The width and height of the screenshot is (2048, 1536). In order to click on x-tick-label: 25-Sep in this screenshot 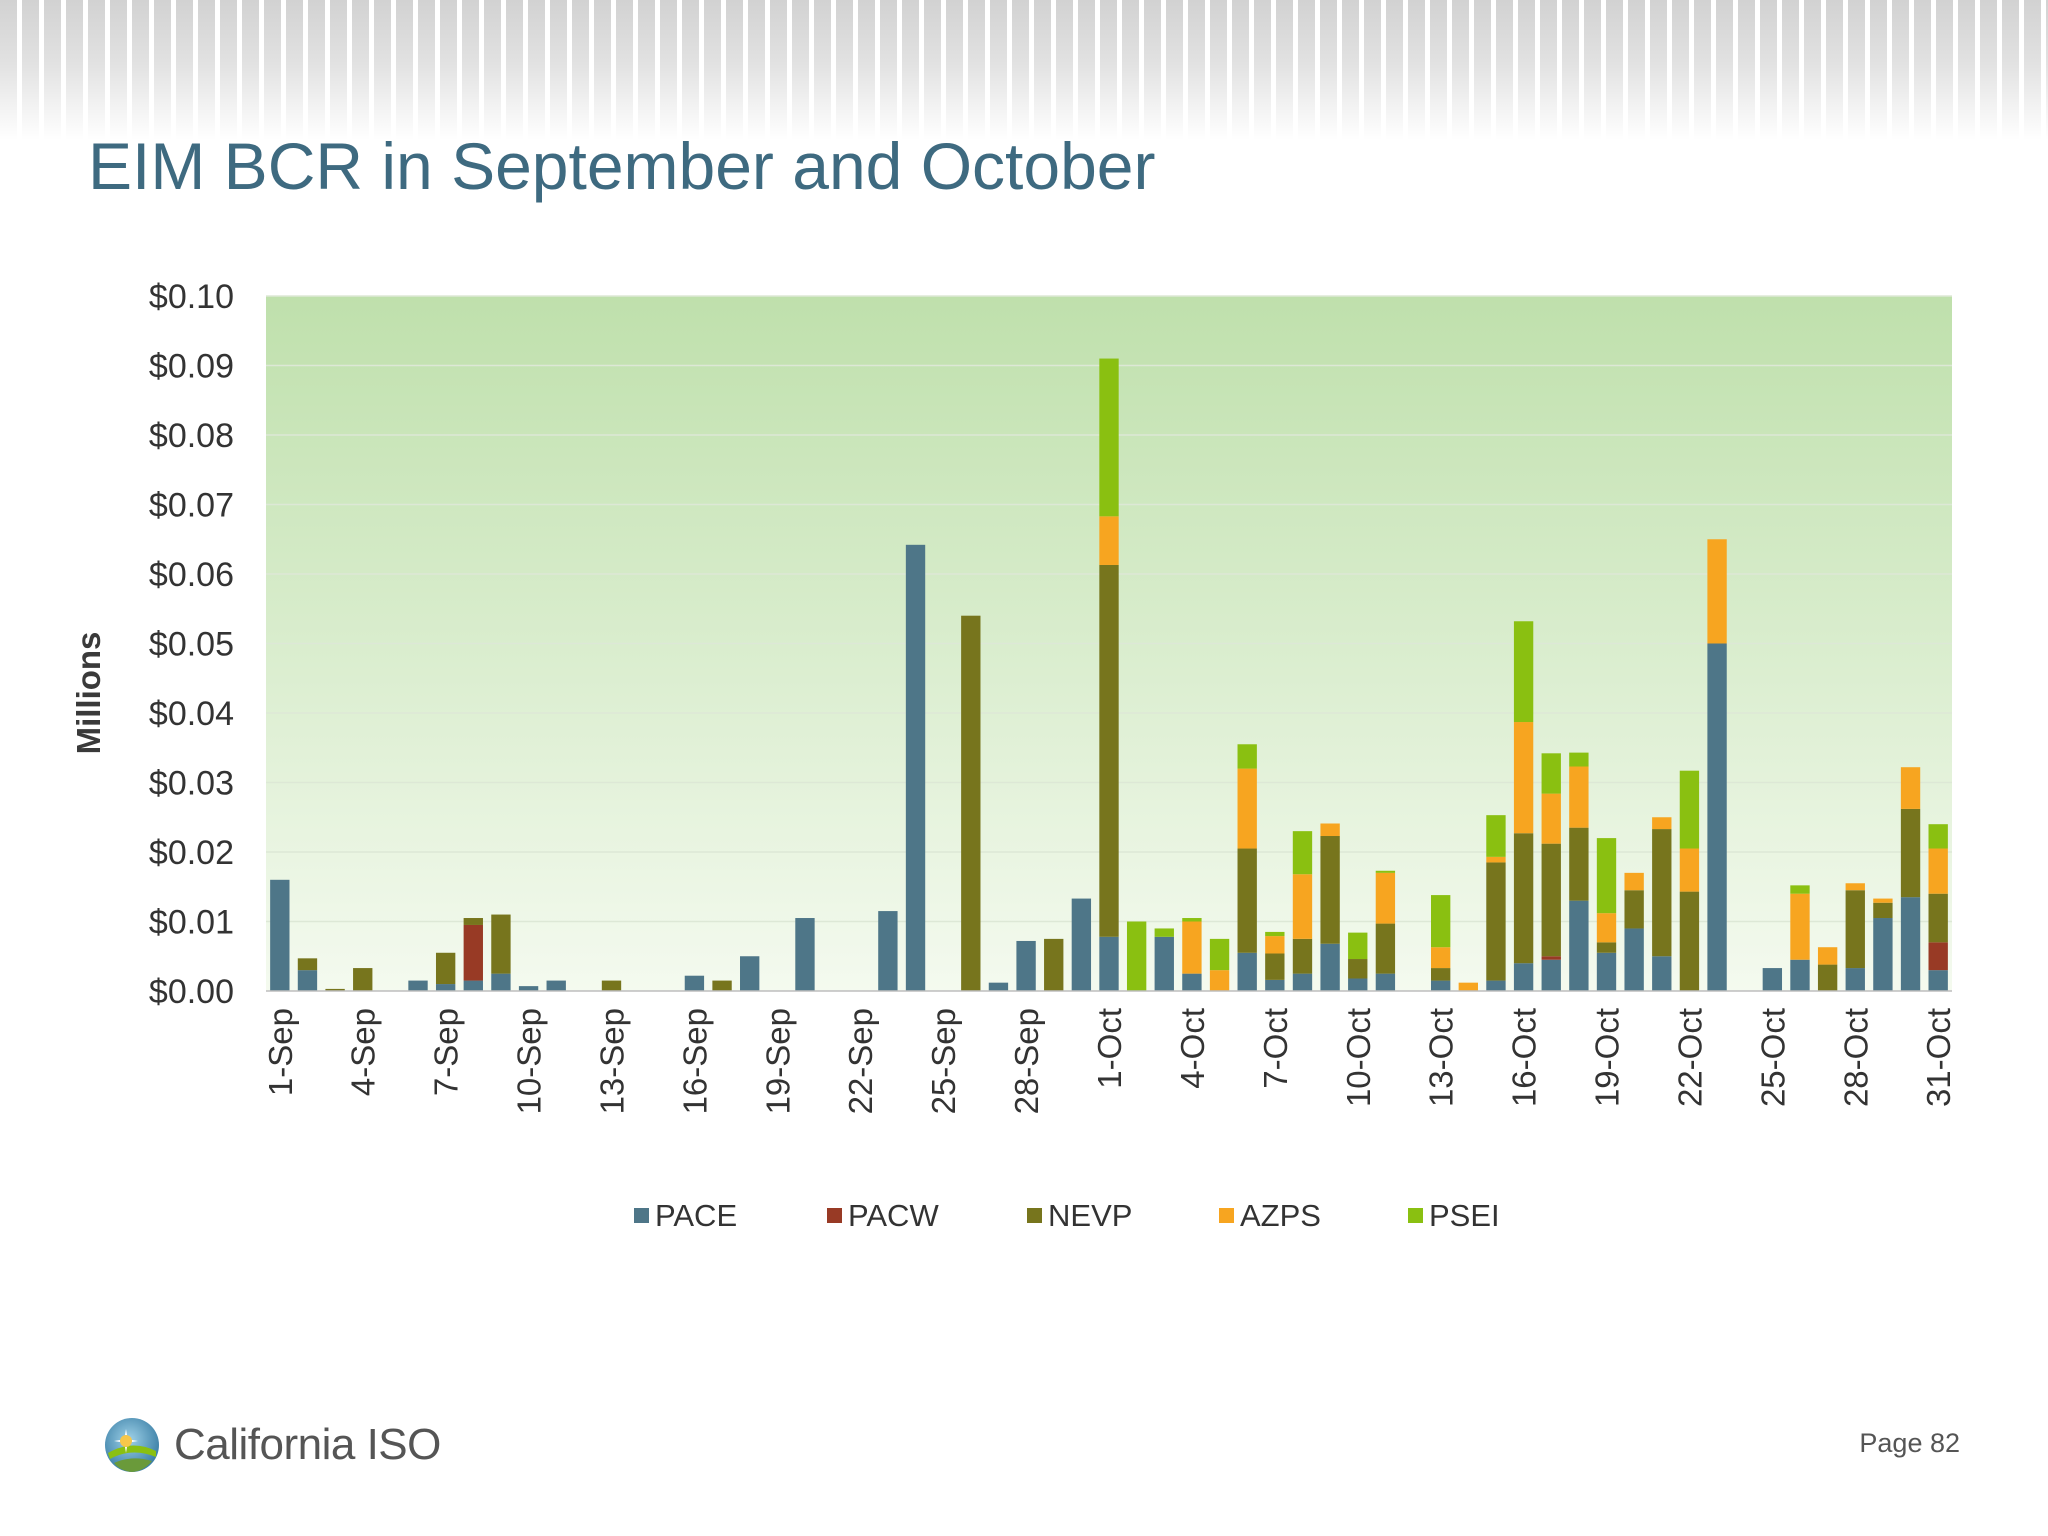, I will do `click(943, 1061)`.